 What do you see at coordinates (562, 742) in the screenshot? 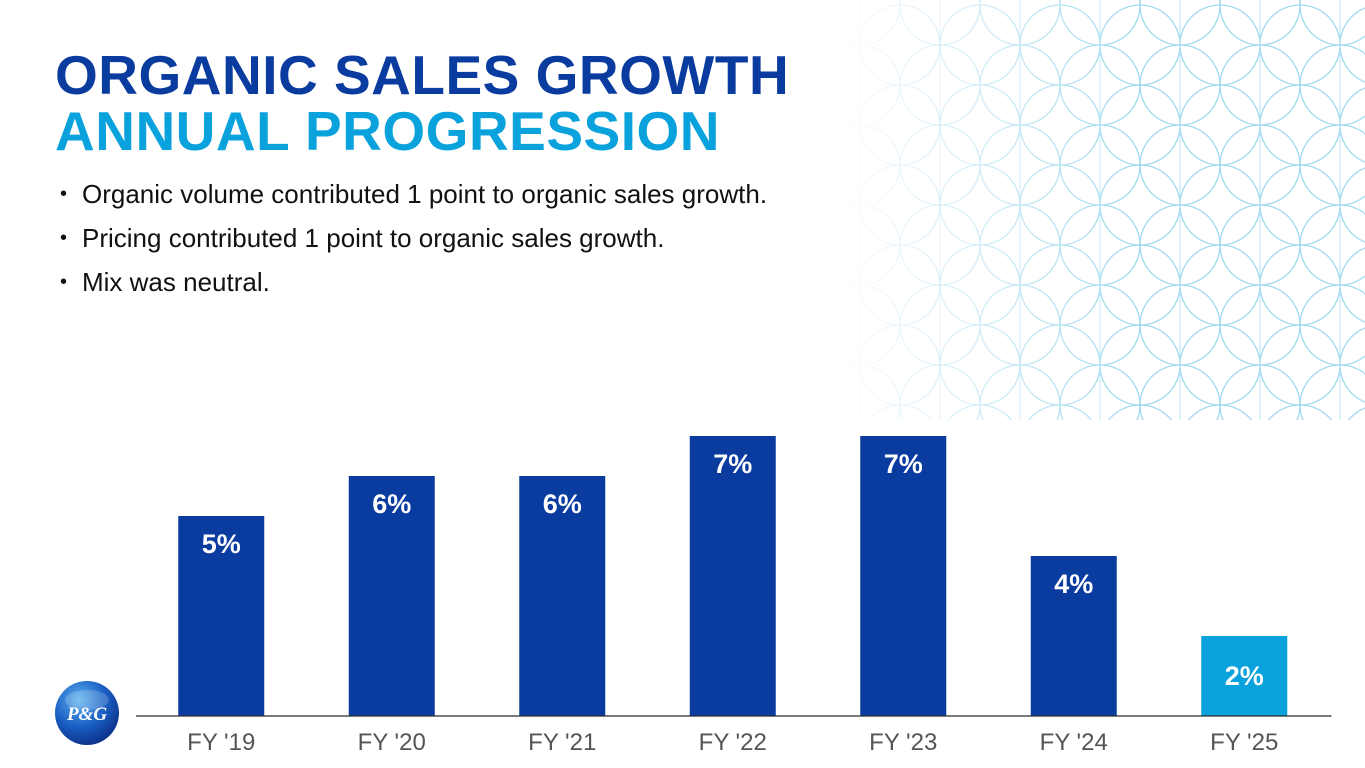
I see `x-tick-label: FY '21` at bounding box center [562, 742].